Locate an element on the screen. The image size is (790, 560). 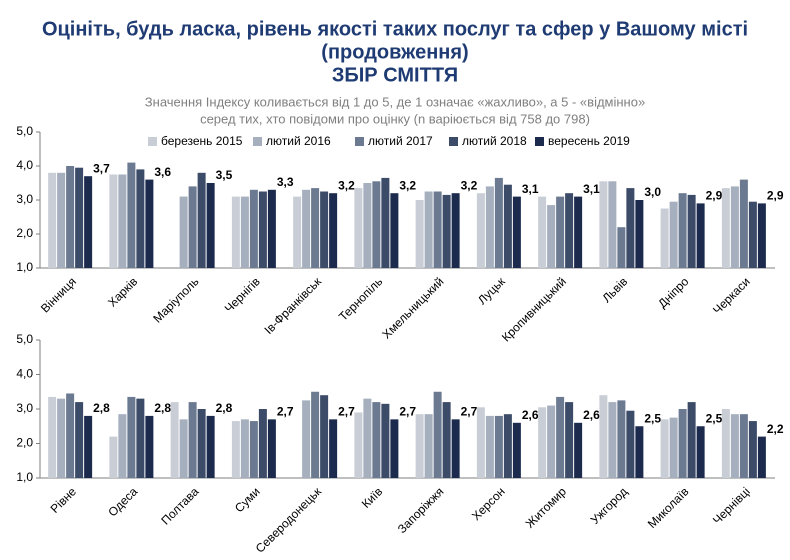
legend-label: лютий 2018 is located at coordinates (494, 141).